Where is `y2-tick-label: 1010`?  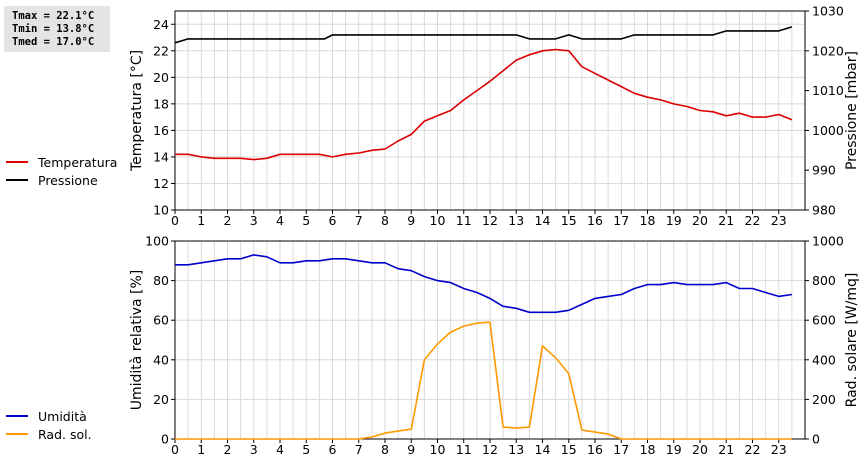 y2-tick-label: 1010 is located at coordinates (828, 90).